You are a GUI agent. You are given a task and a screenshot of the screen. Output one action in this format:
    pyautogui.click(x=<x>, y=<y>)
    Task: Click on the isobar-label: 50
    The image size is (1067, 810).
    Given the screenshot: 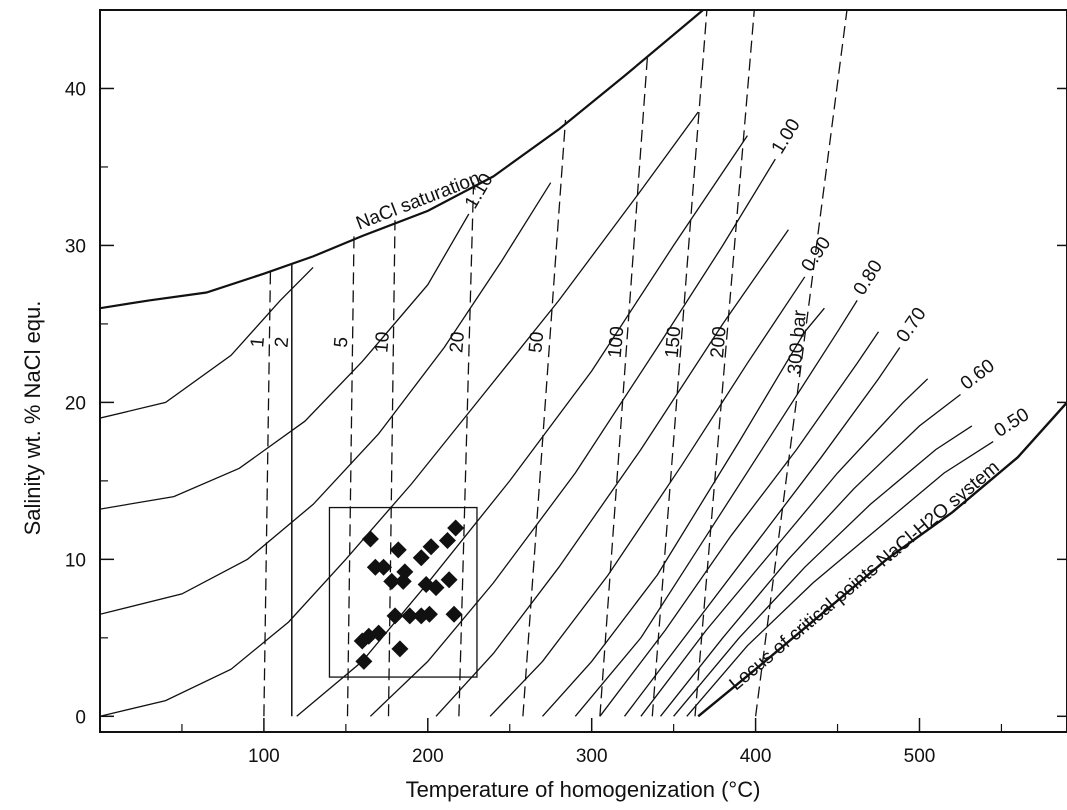 What is the action you would take?
    pyautogui.click(x=536, y=342)
    